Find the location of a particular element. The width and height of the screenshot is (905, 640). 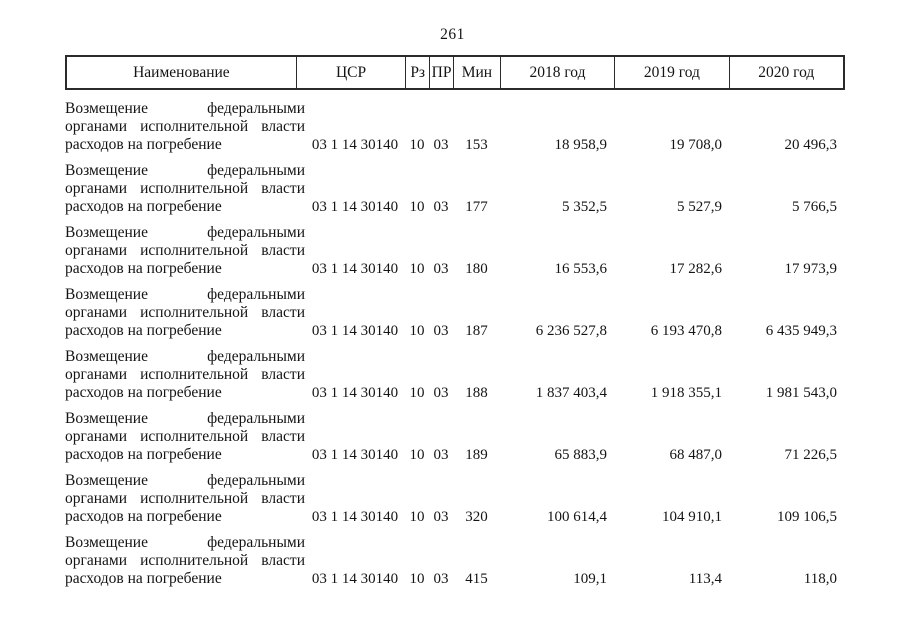

cell-2020: 71 226,5 is located at coordinates (811, 455).